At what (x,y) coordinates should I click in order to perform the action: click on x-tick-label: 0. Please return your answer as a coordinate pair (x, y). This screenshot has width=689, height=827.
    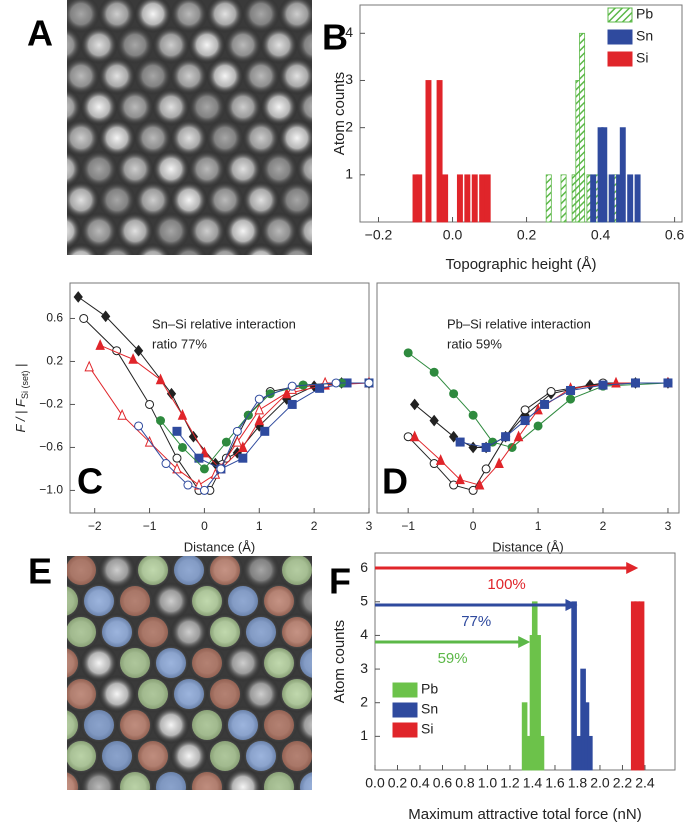
    Looking at the image, I should click on (204, 526).